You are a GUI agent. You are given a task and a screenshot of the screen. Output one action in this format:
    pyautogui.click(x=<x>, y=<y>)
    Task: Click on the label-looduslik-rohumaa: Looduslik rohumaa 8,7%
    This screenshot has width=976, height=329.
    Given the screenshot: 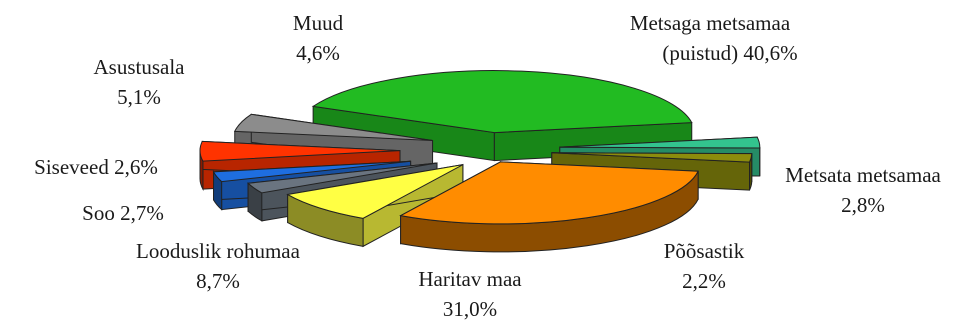 What is the action you would take?
    pyautogui.click(x=218, y=266)
    